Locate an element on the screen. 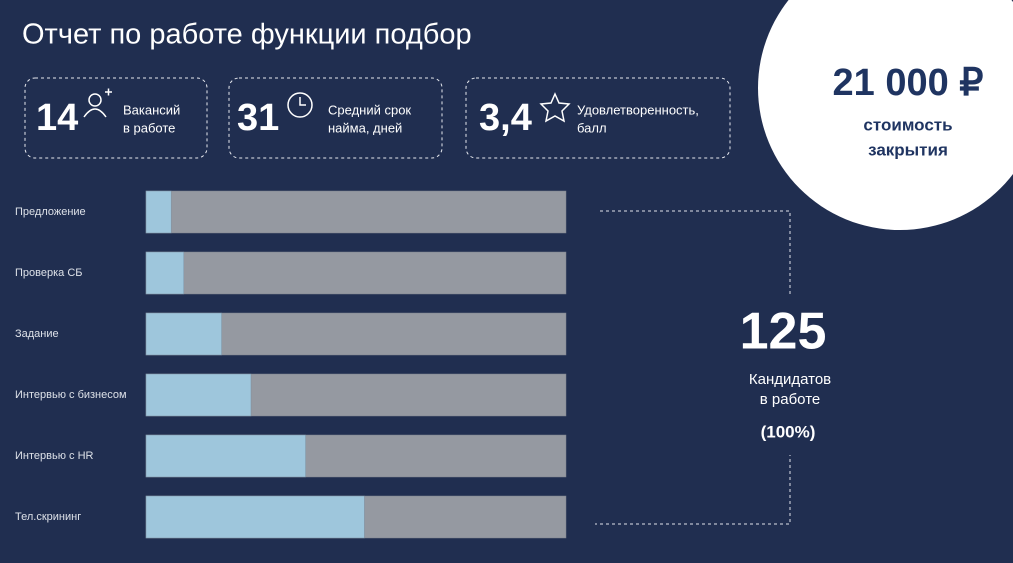  candidates-label: в работе is located at coordinates (790, 399).